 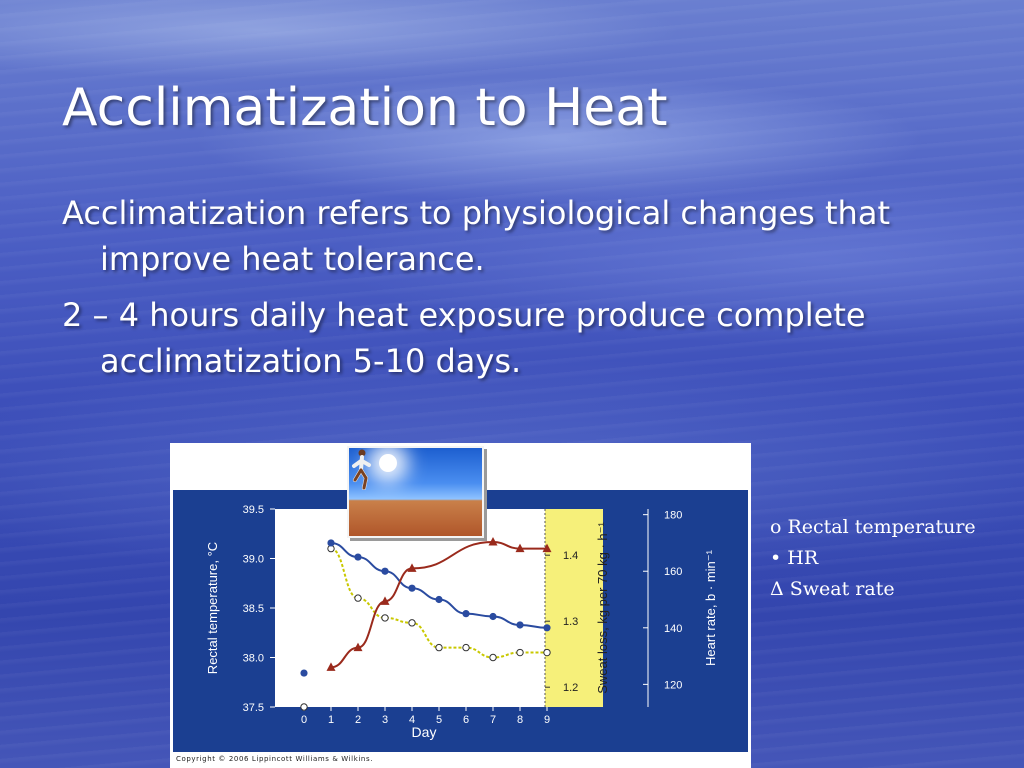 What do you see at coordinates (794, 558) in the screenshot?
I see `legend-heart-rate: • HR` at bounding box center [794, 558].